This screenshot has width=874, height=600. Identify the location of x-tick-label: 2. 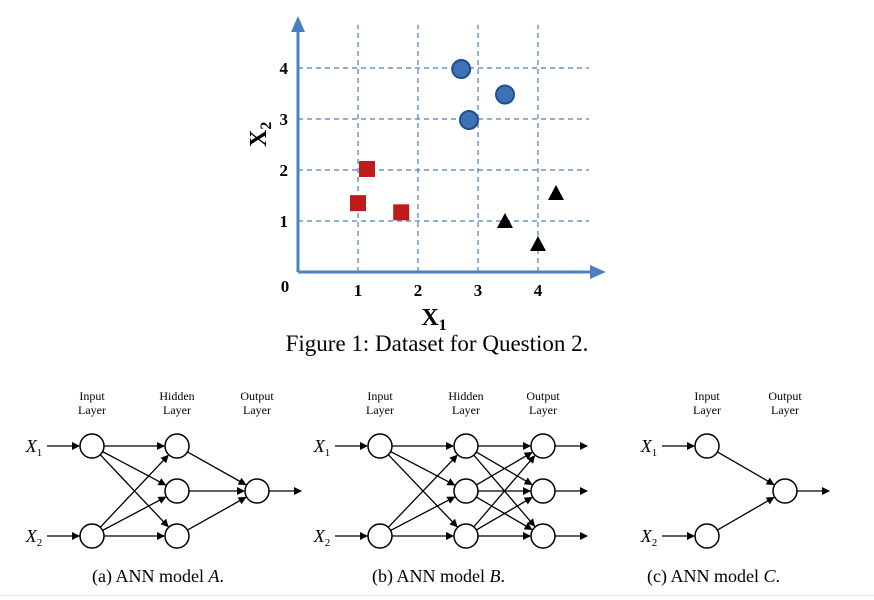
(418, 290).